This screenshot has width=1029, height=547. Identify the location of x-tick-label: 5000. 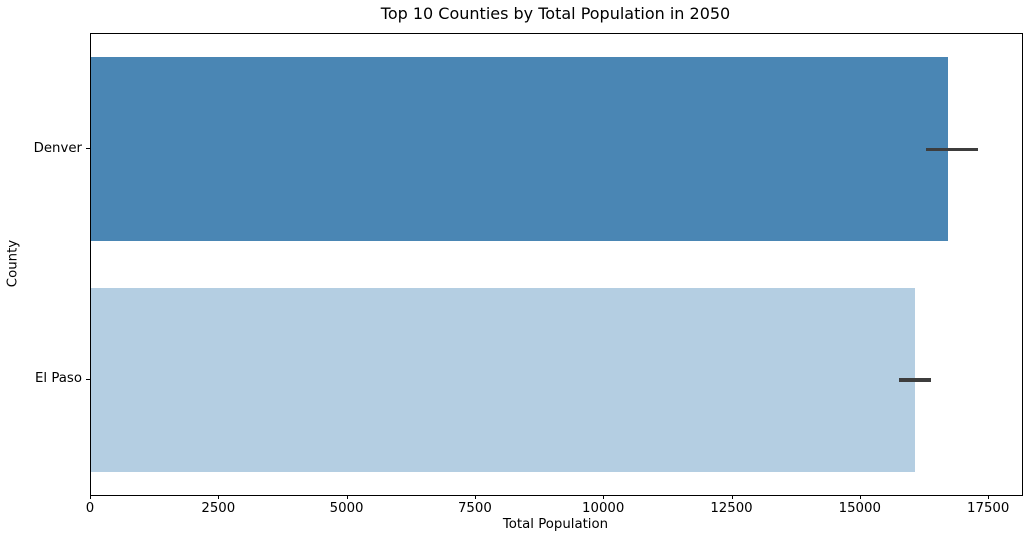
(346, 508).